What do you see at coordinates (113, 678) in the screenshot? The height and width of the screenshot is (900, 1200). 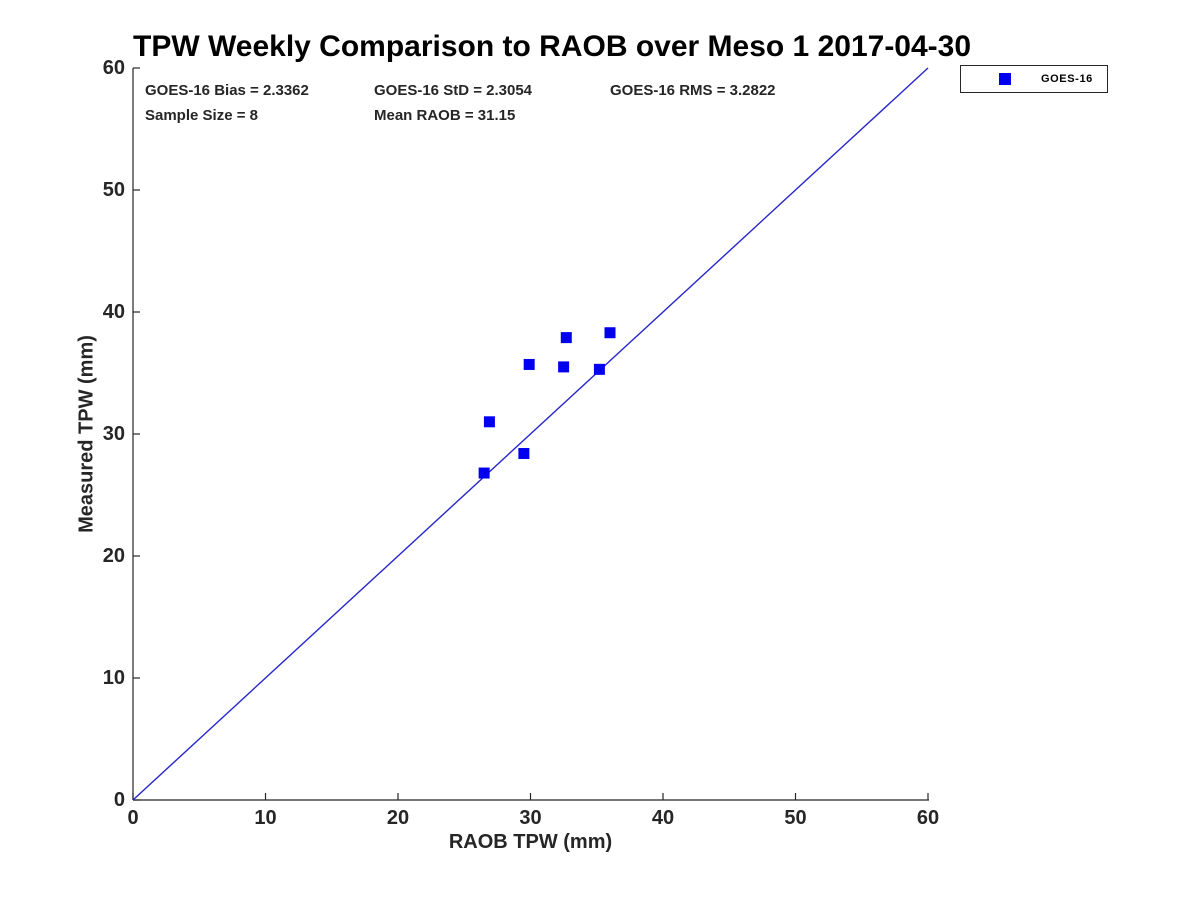 I see `y-tick-label: 10` at bounding box center [113, 678].